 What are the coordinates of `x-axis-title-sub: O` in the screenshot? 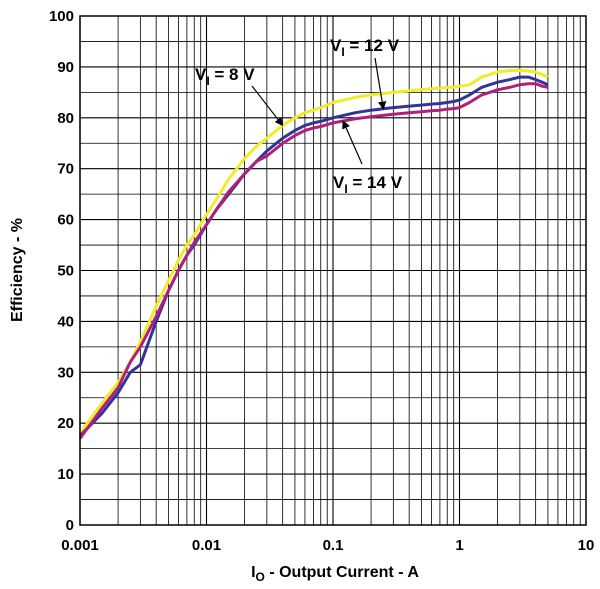 It's located at (260, 577).